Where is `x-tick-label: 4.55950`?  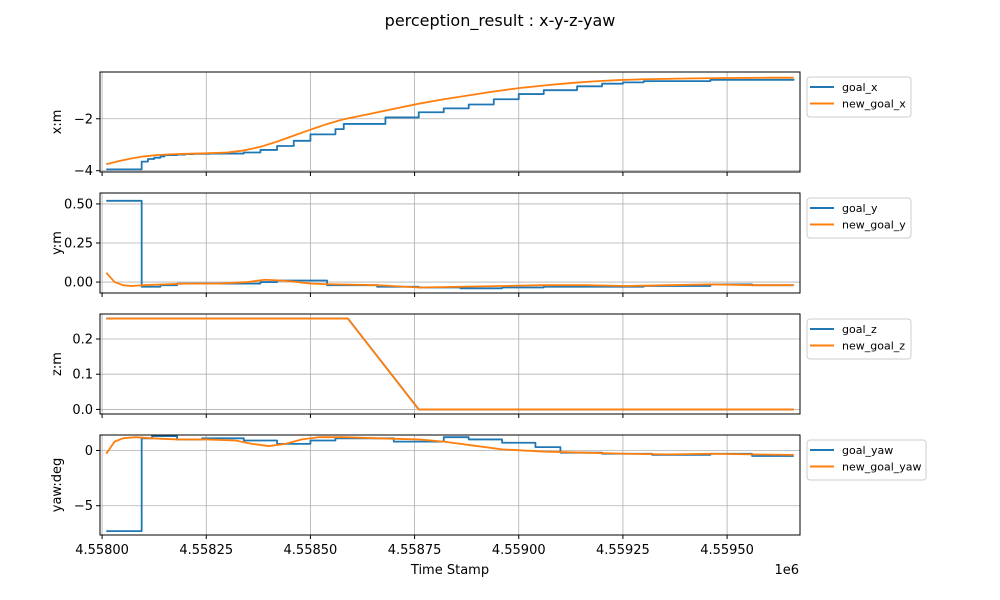 x-tick-label: 4.55950 is located at coordinates (727, 550).